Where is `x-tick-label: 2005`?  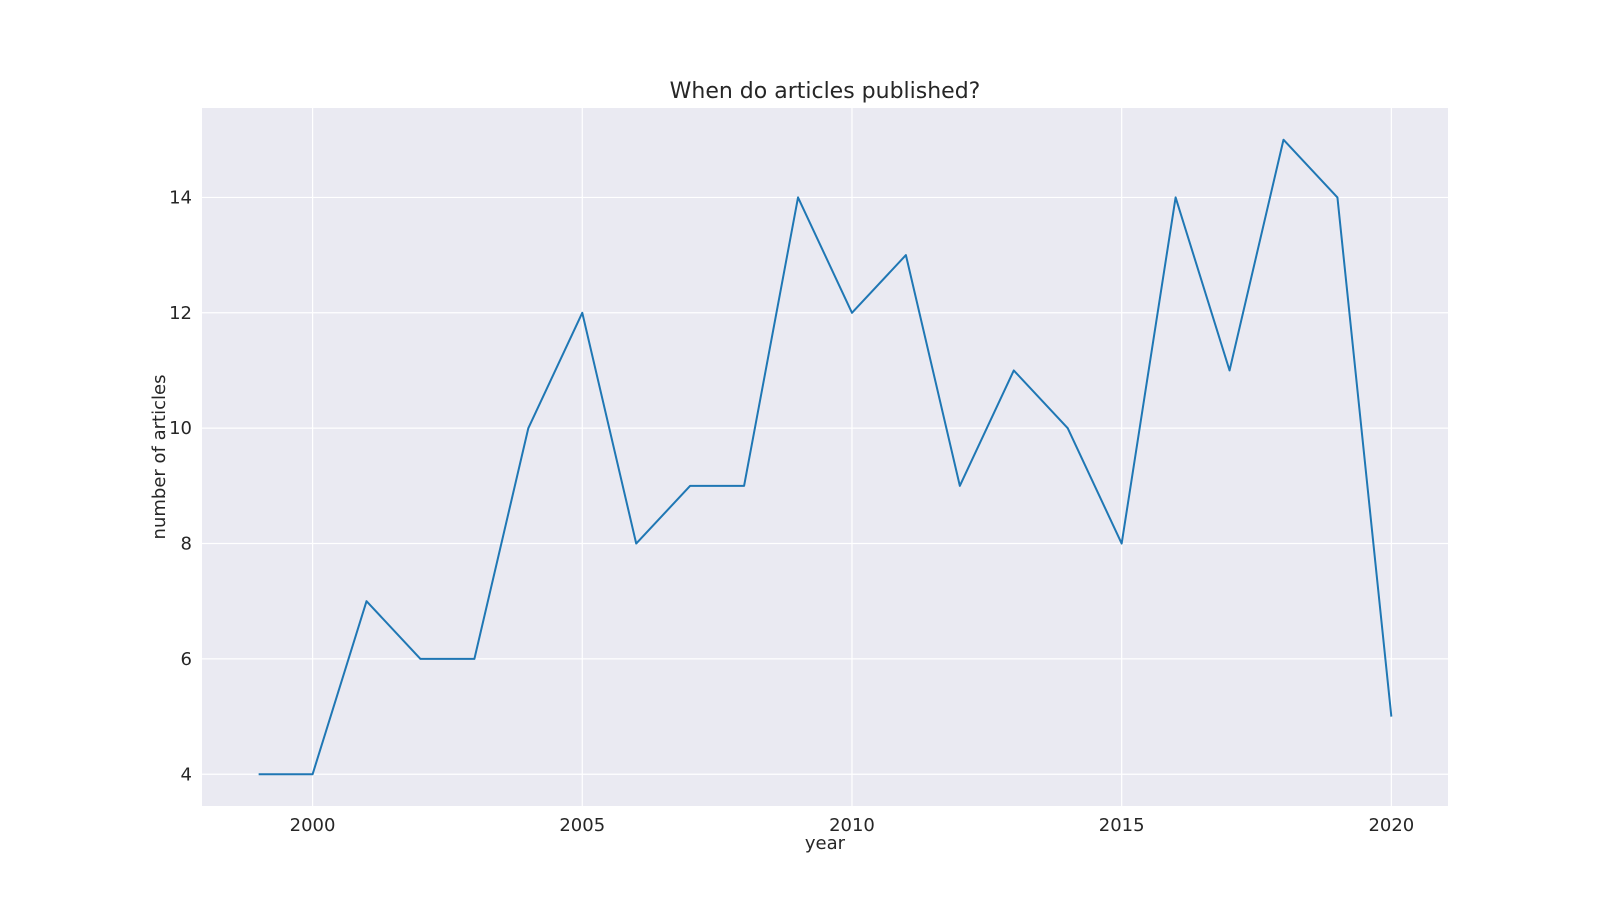
x-tick-label: 2005 is located at coordinates (582, 825).